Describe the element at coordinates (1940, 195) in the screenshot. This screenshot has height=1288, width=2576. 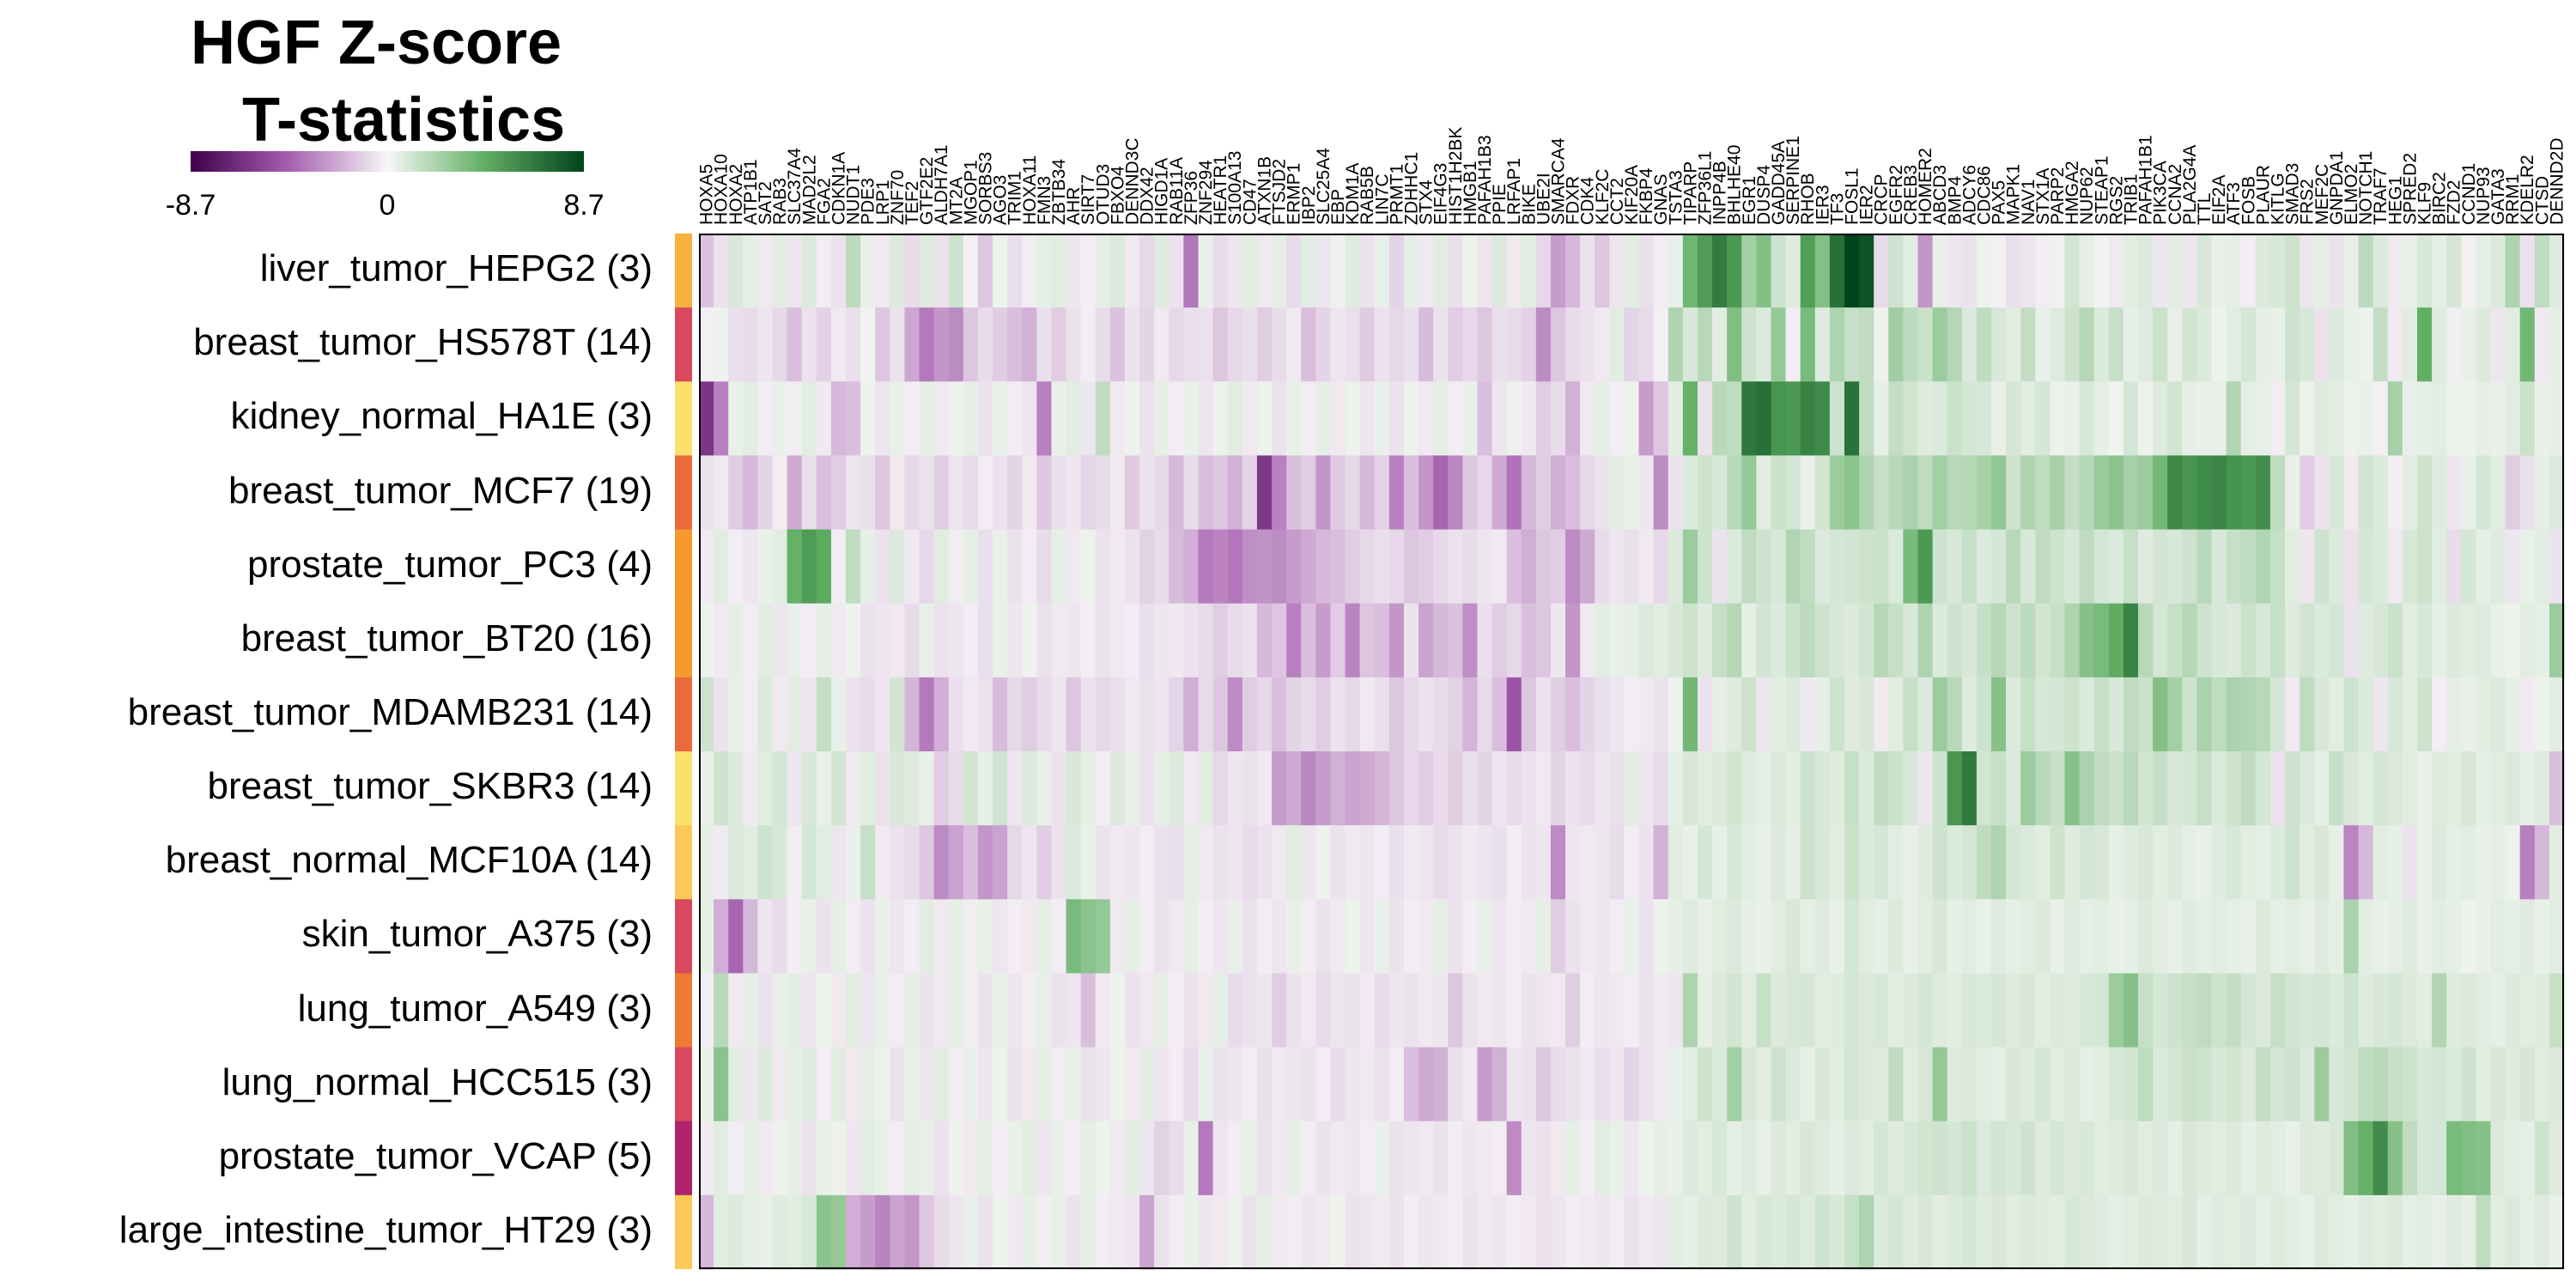
I see `column-label: ABCD3` at that location.